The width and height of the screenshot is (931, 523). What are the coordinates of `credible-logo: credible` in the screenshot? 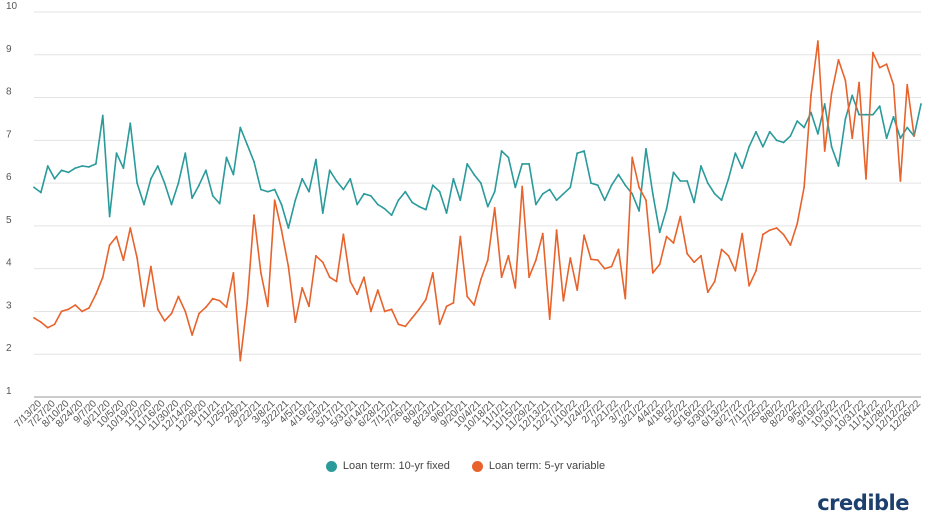 It's located at (863, 503).